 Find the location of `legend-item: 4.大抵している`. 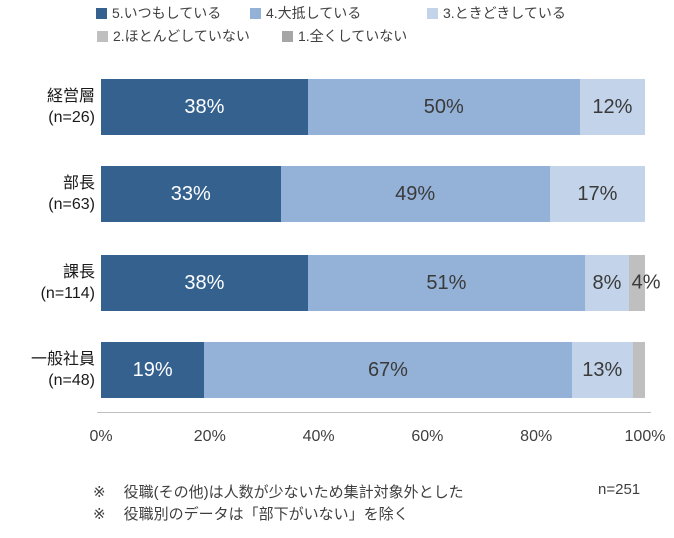

legend-item: 4.大抵している is located at coordinates (305, 13).